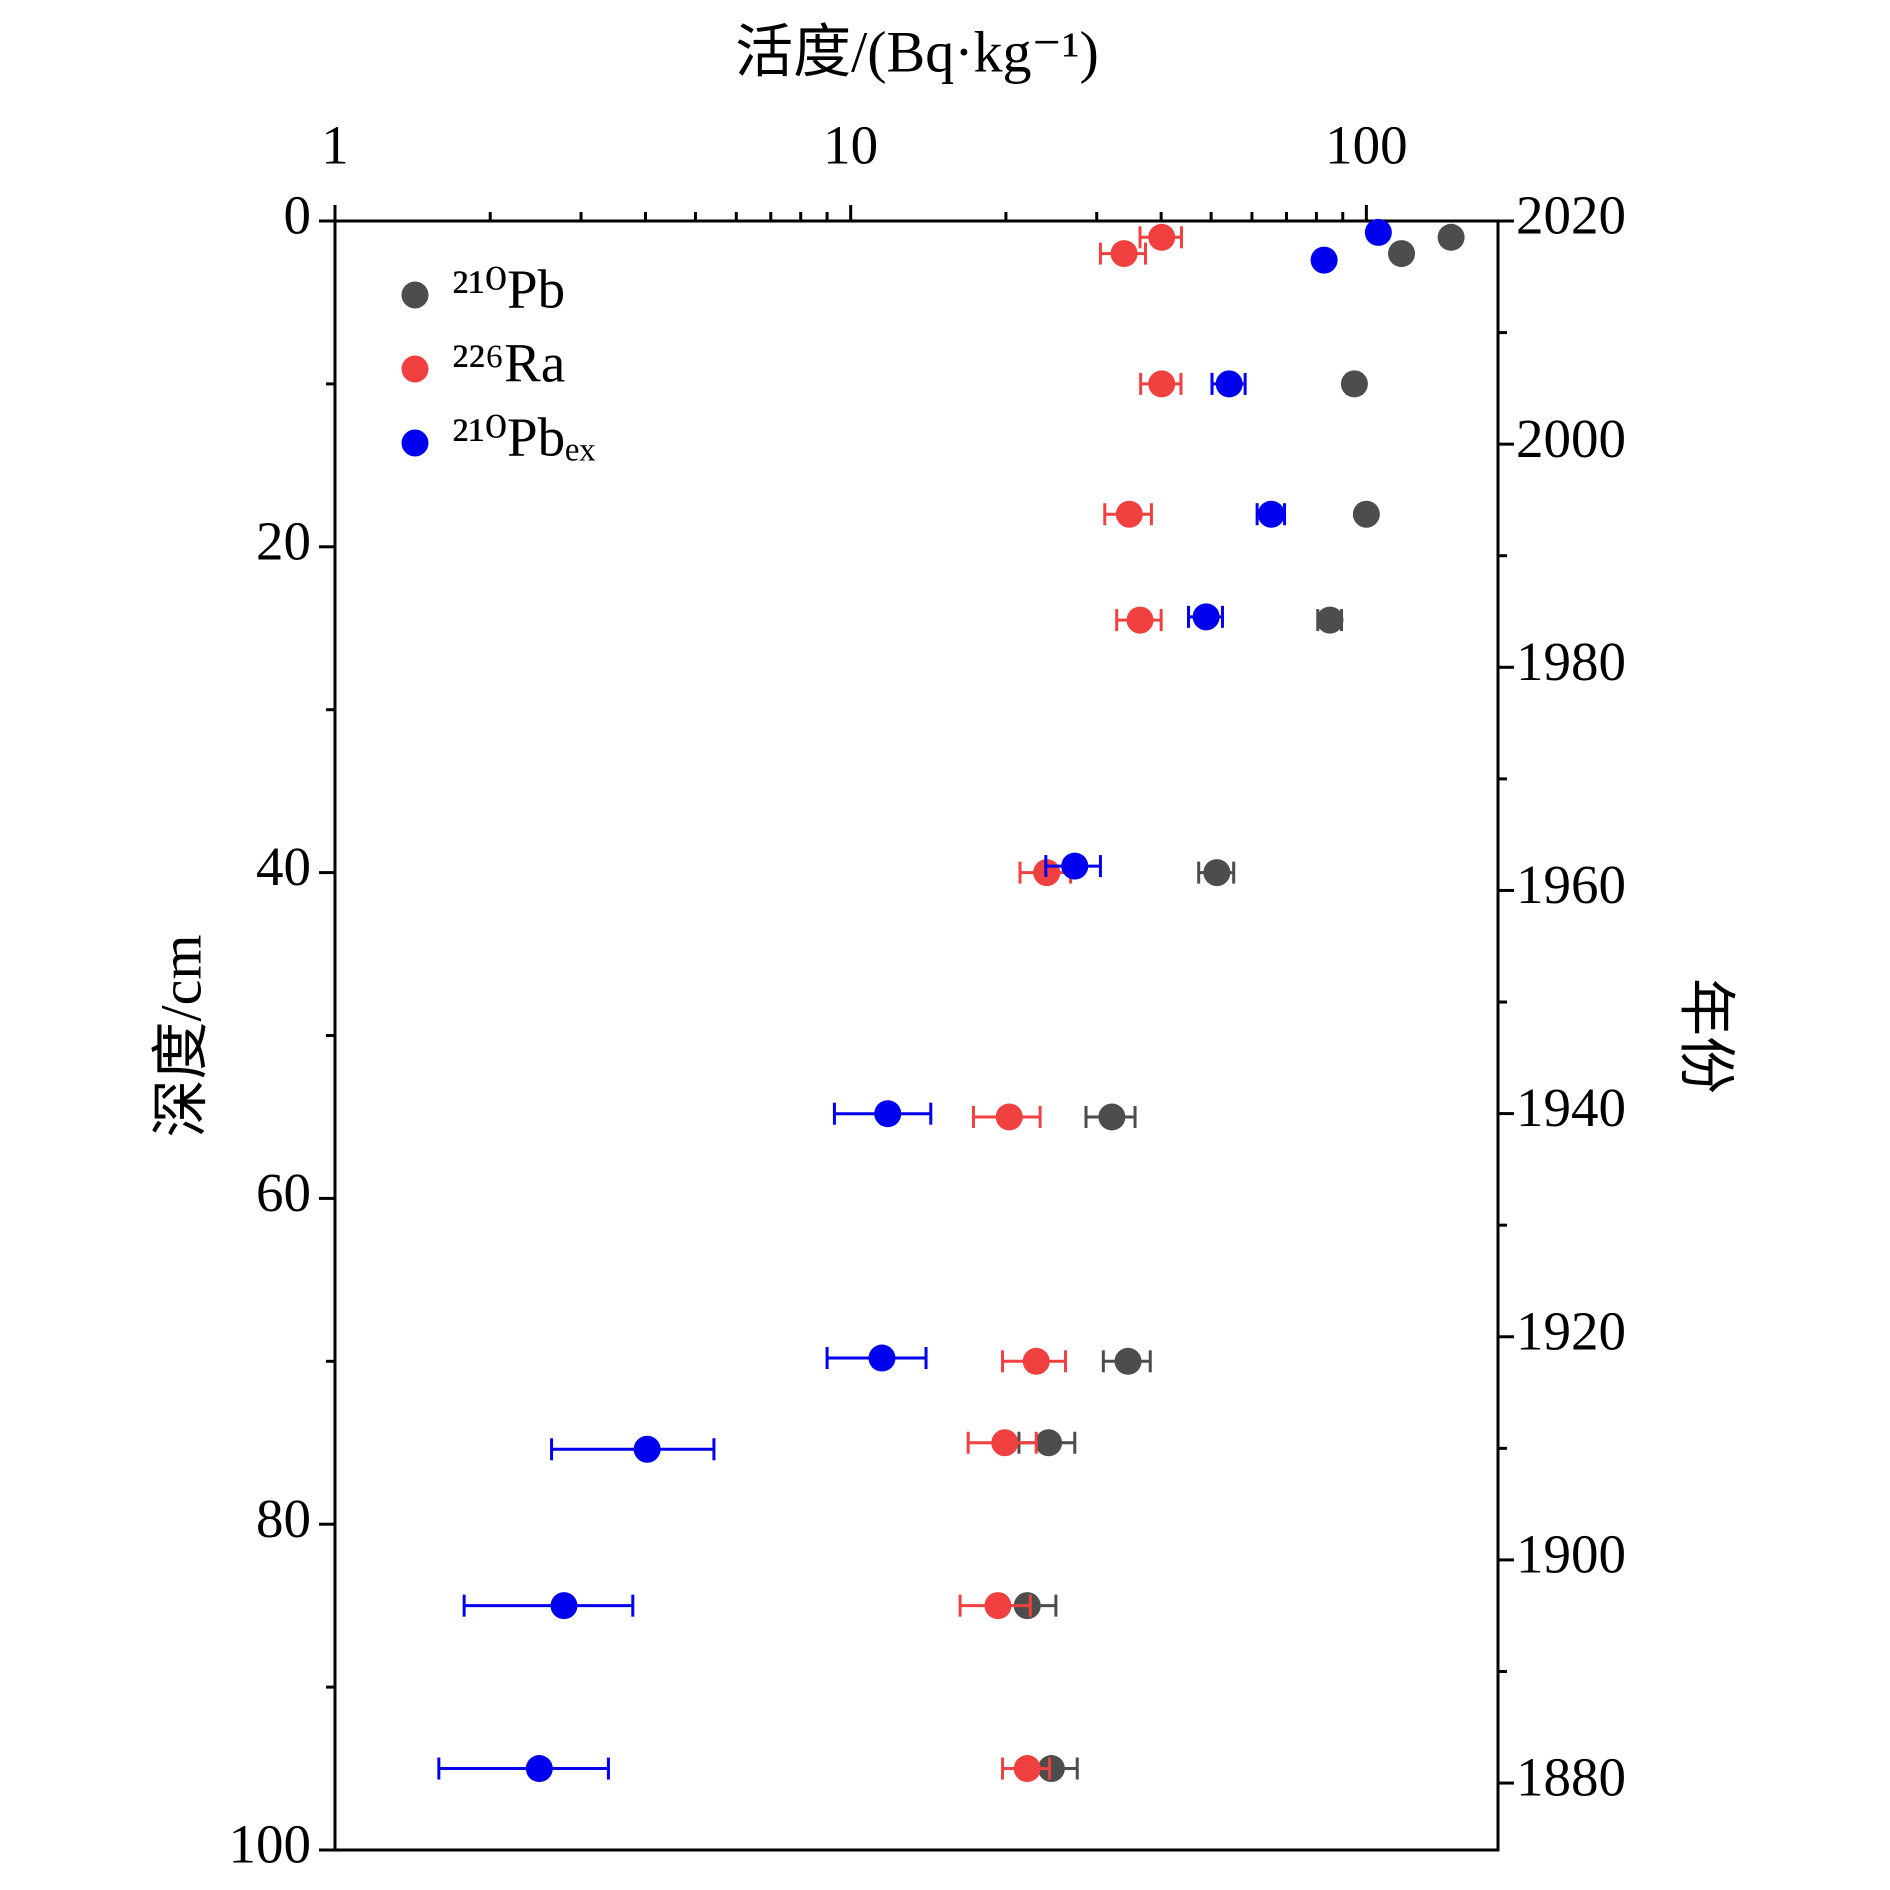 Image resolution: width=1890 pixels, height=1890 pixels. Describe the element at coordinates (1571, 215) in the screenshot. I see `y2-tick-label: 2020` at that location.